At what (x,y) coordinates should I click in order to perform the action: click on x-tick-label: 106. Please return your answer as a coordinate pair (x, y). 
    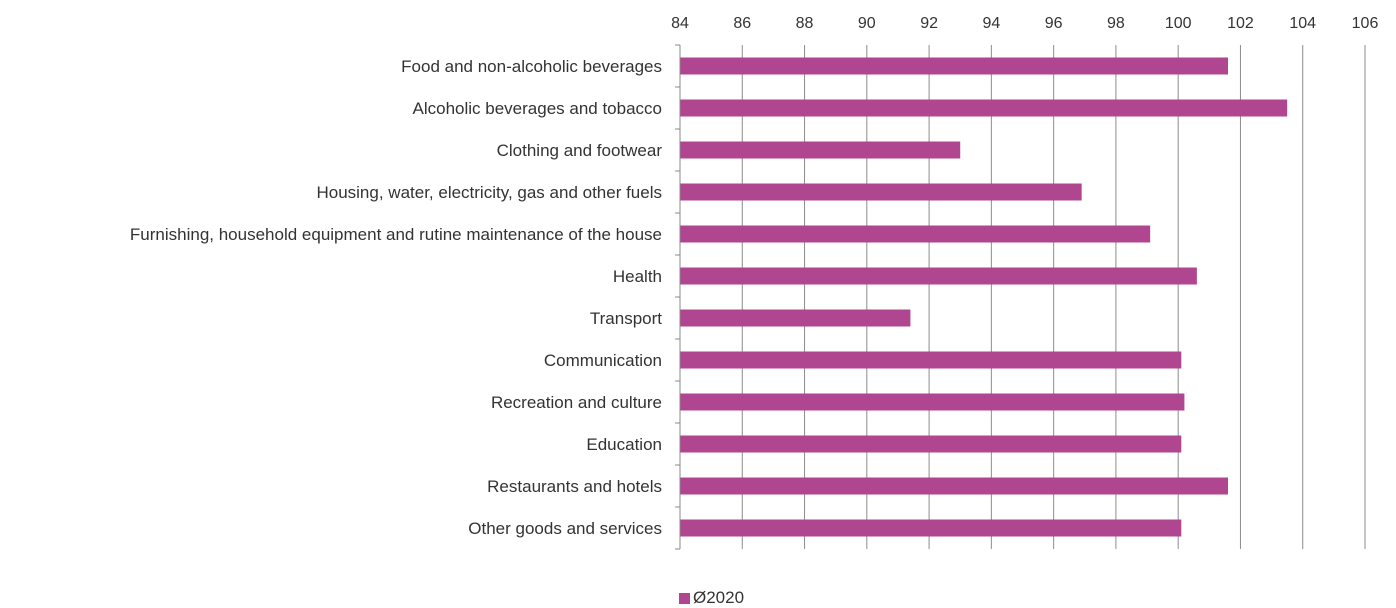
    Looking at the image, I should click on (1365, 23).